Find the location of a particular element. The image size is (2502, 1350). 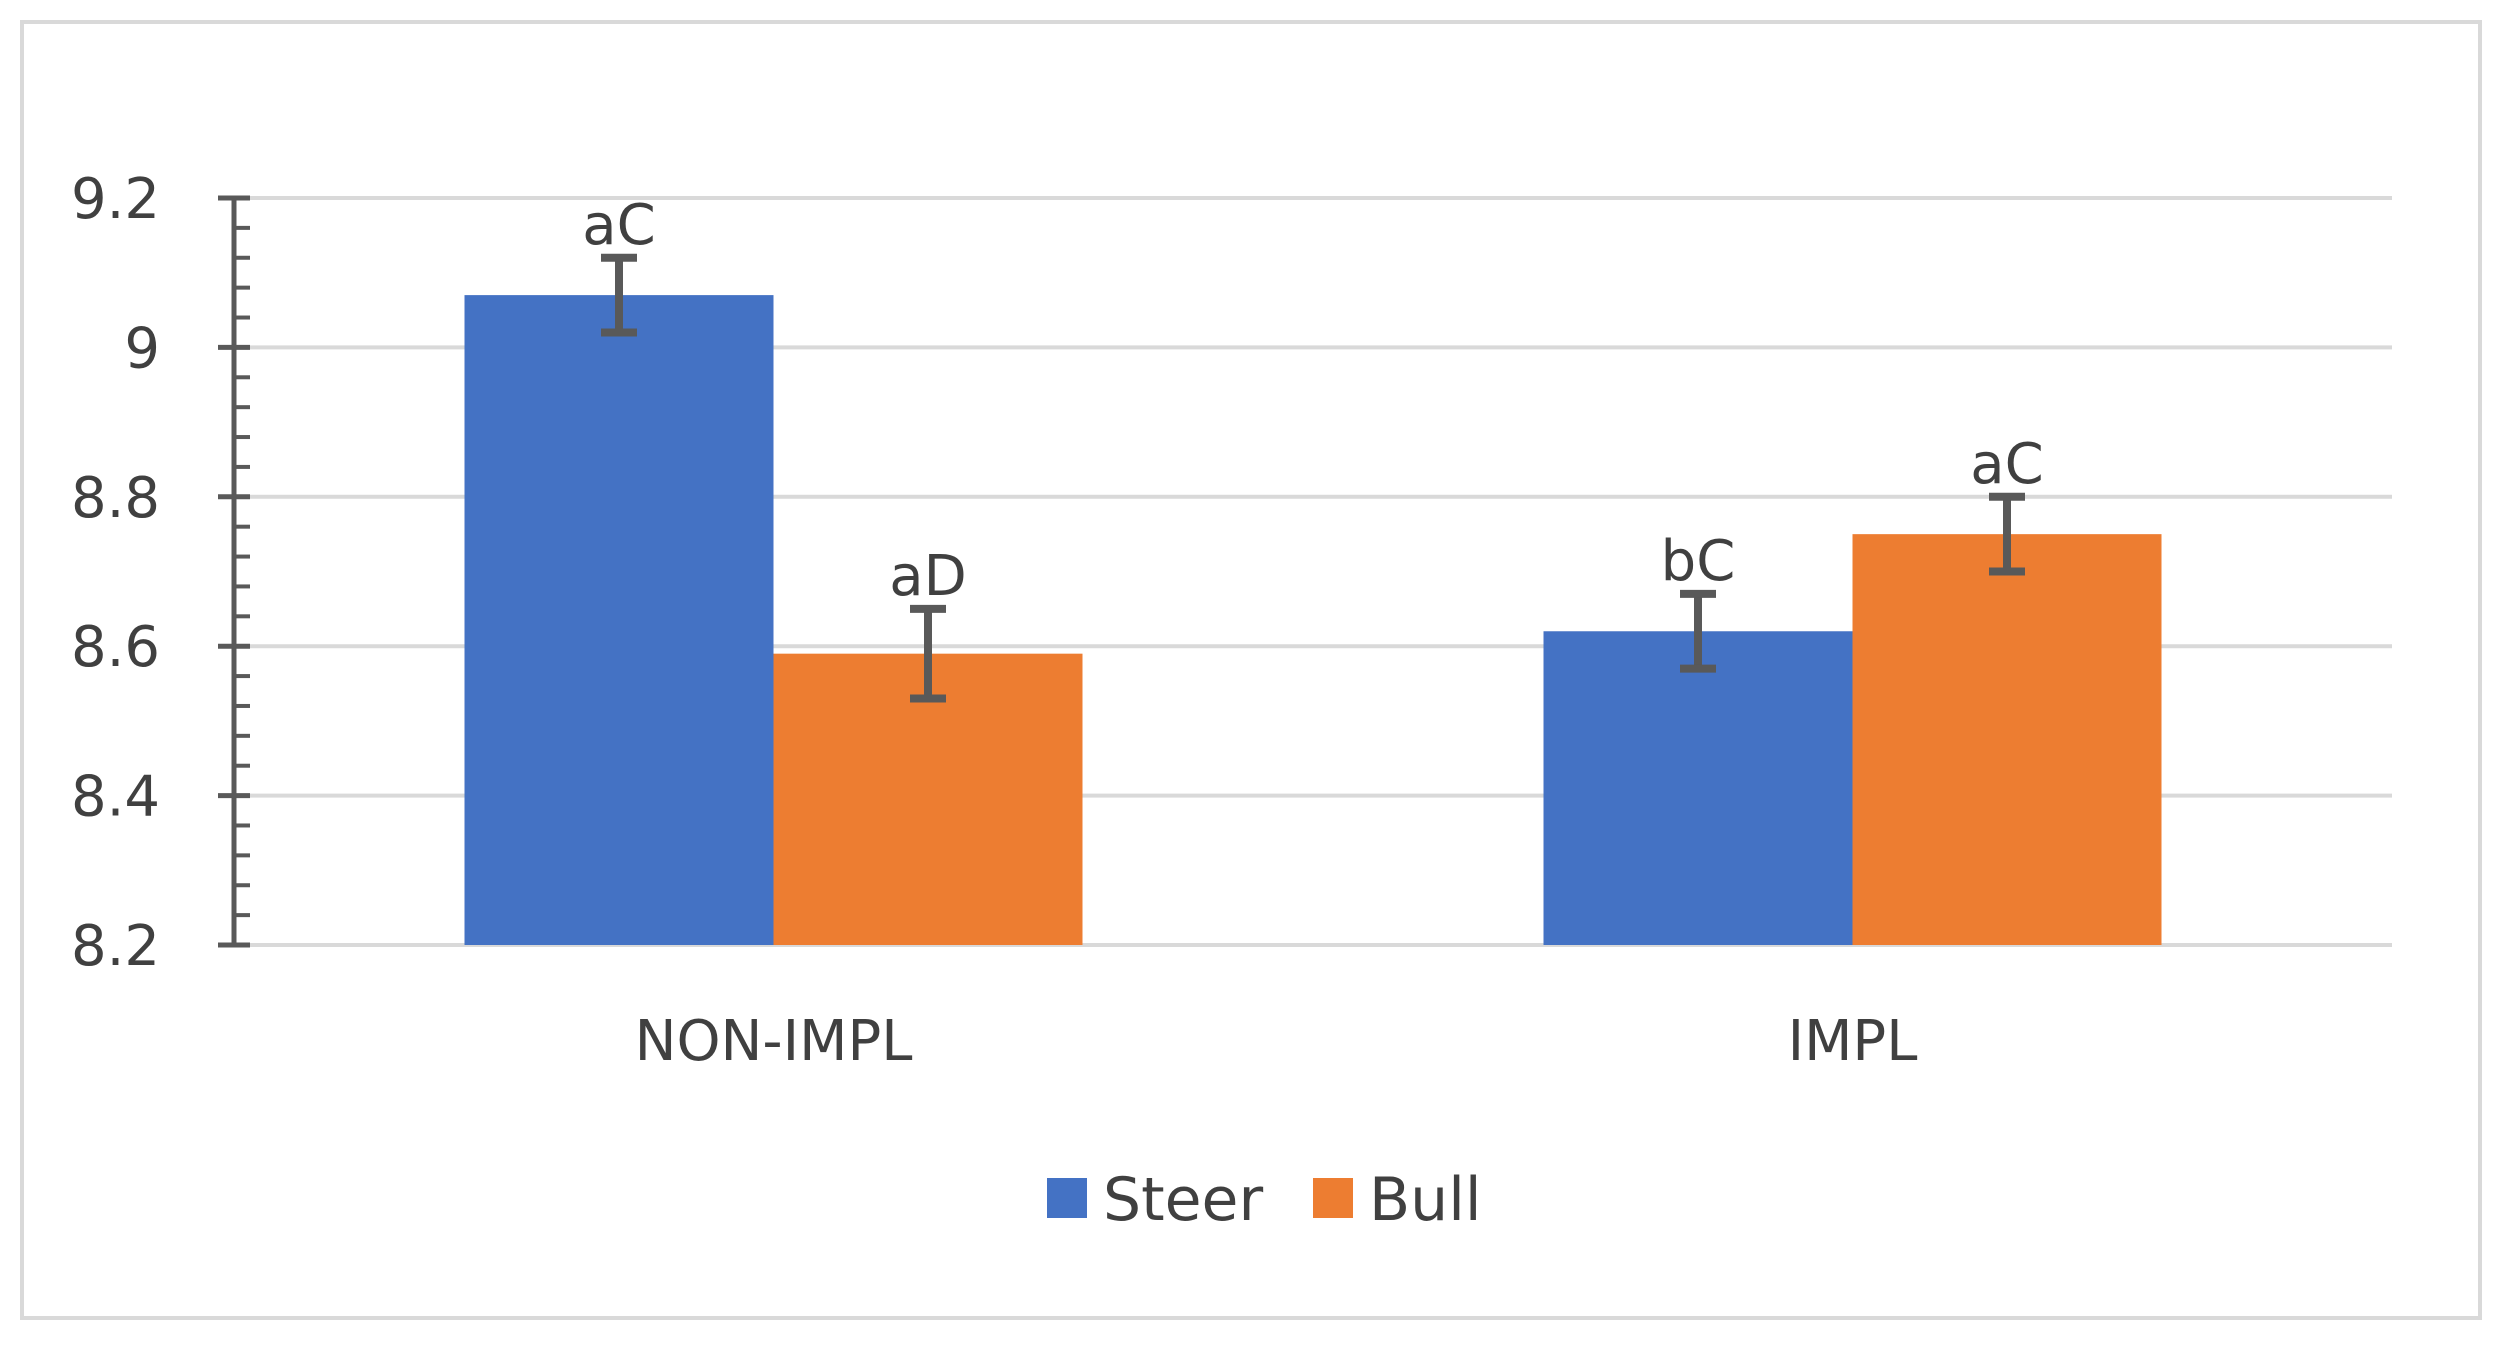

x-tick-label: IMPL is located at coordinates (1853, 1041).